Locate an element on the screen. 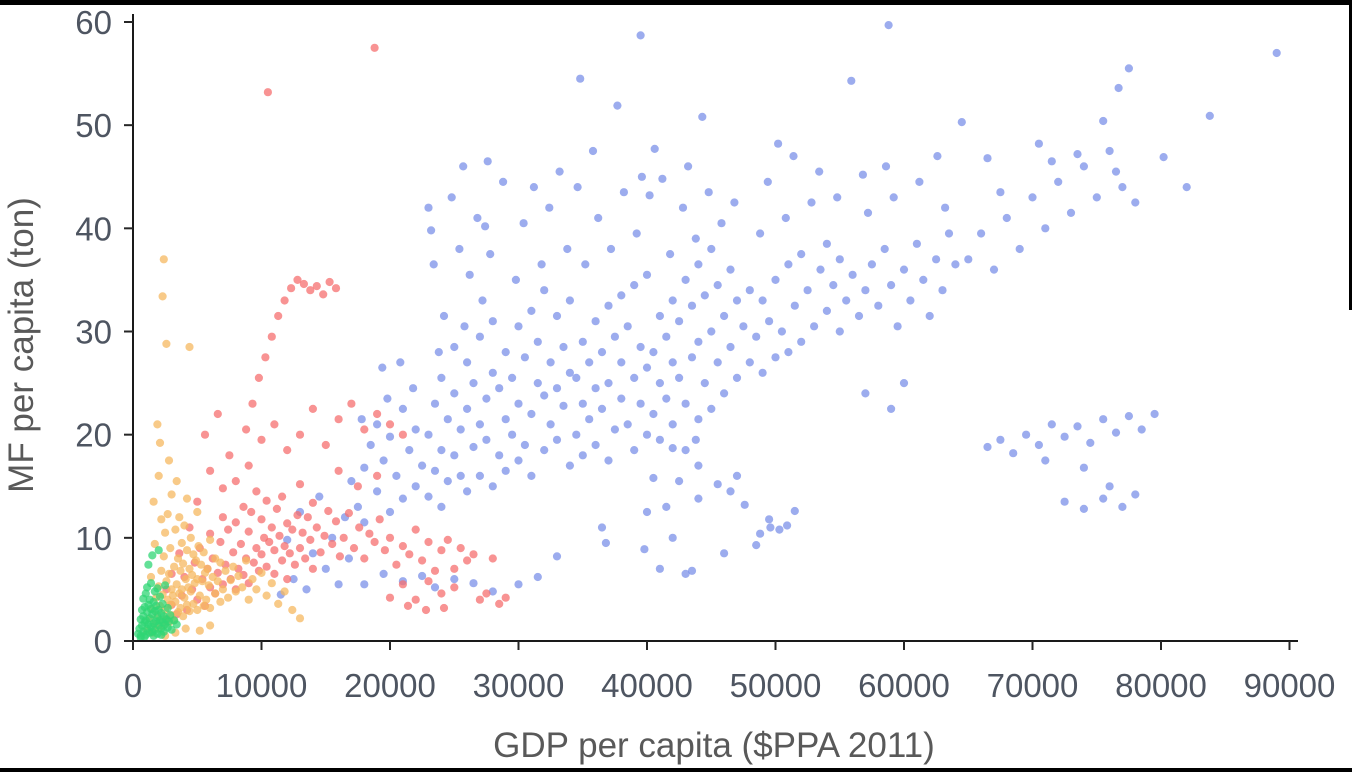 The height and width of the screenshot is (772, 1352). series-green is located at coordinates (157, 594).